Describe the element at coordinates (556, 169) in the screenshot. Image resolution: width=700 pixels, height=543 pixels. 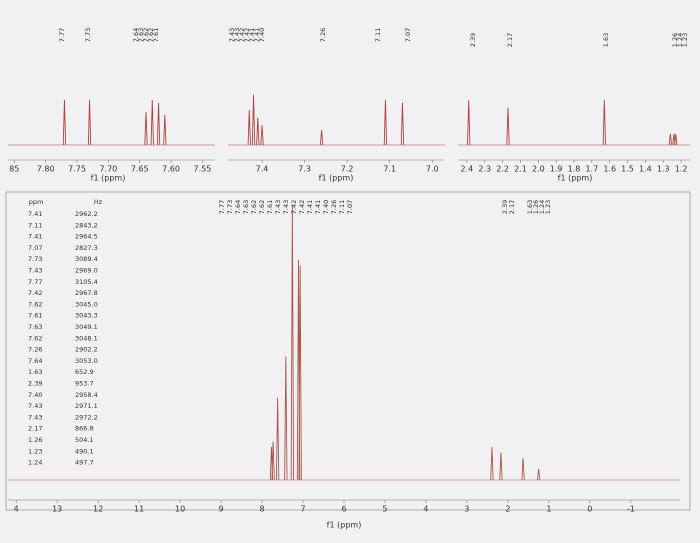
I see `x-tick-label: 1.9` at that location.